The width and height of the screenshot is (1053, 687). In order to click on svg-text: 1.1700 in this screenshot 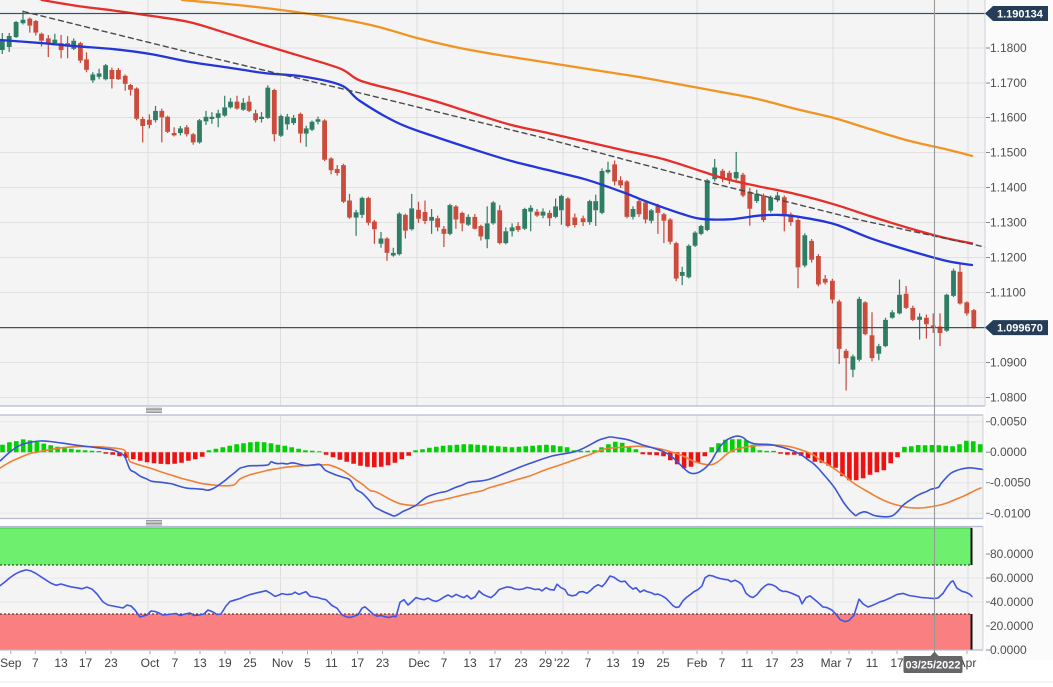, I will do `click(1008, 83)`.